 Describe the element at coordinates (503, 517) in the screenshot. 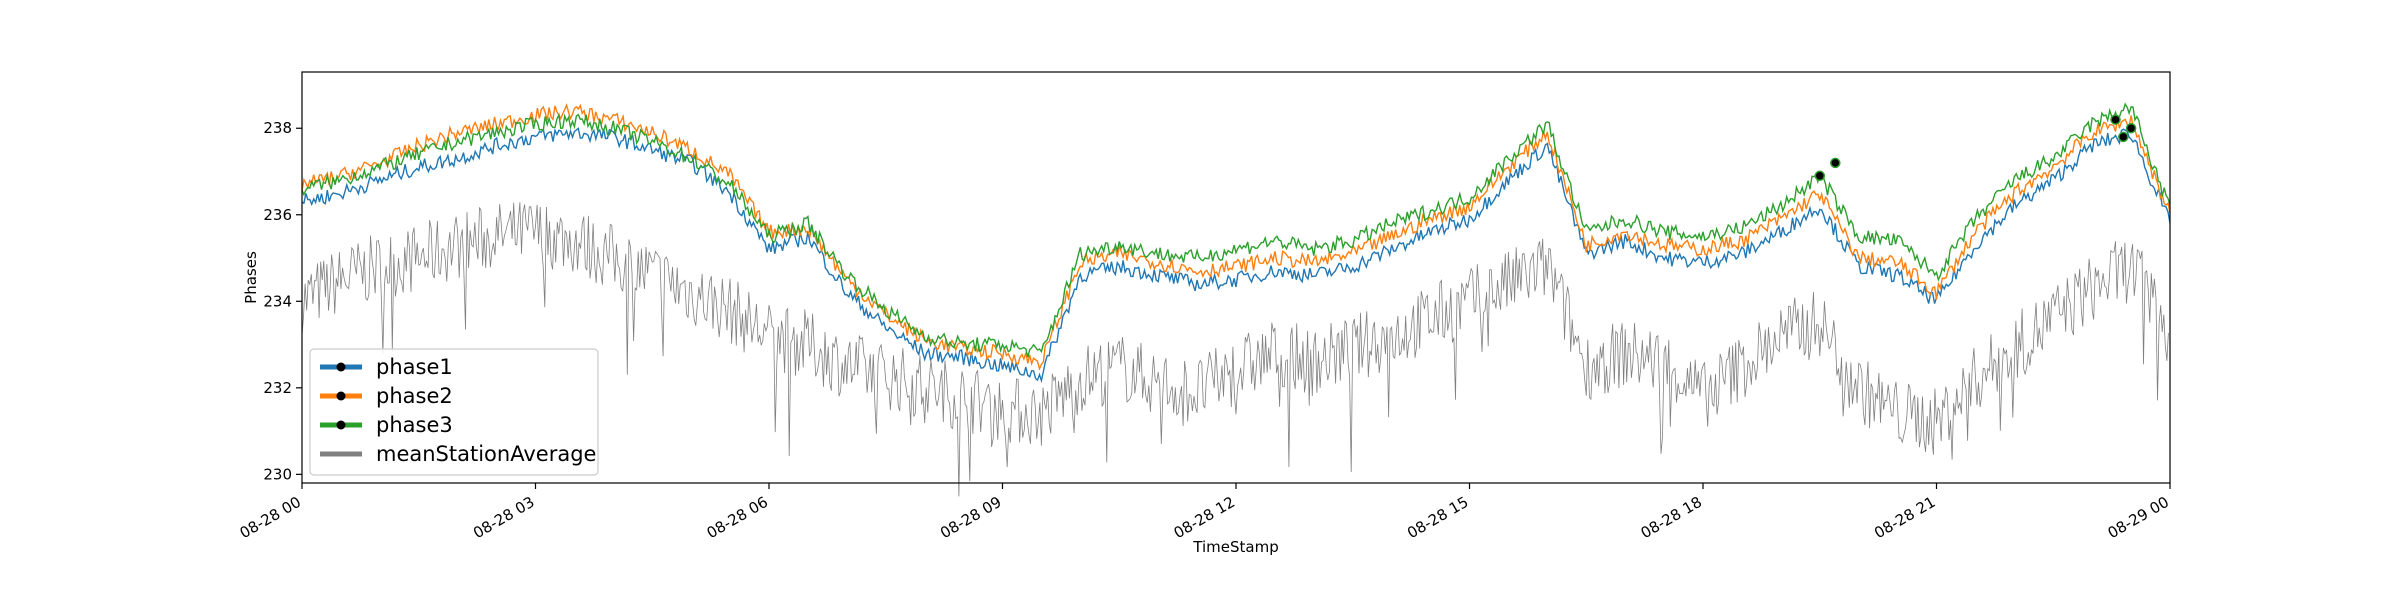

I see `x-tick-label: 08-28 03` at that location.